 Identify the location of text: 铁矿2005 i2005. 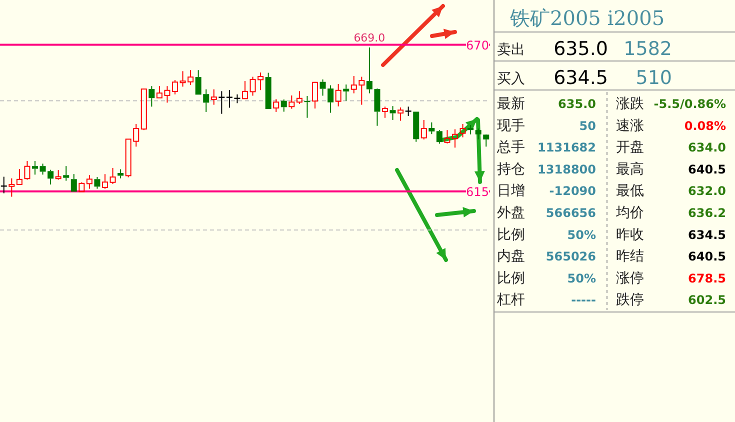
(587, 18).